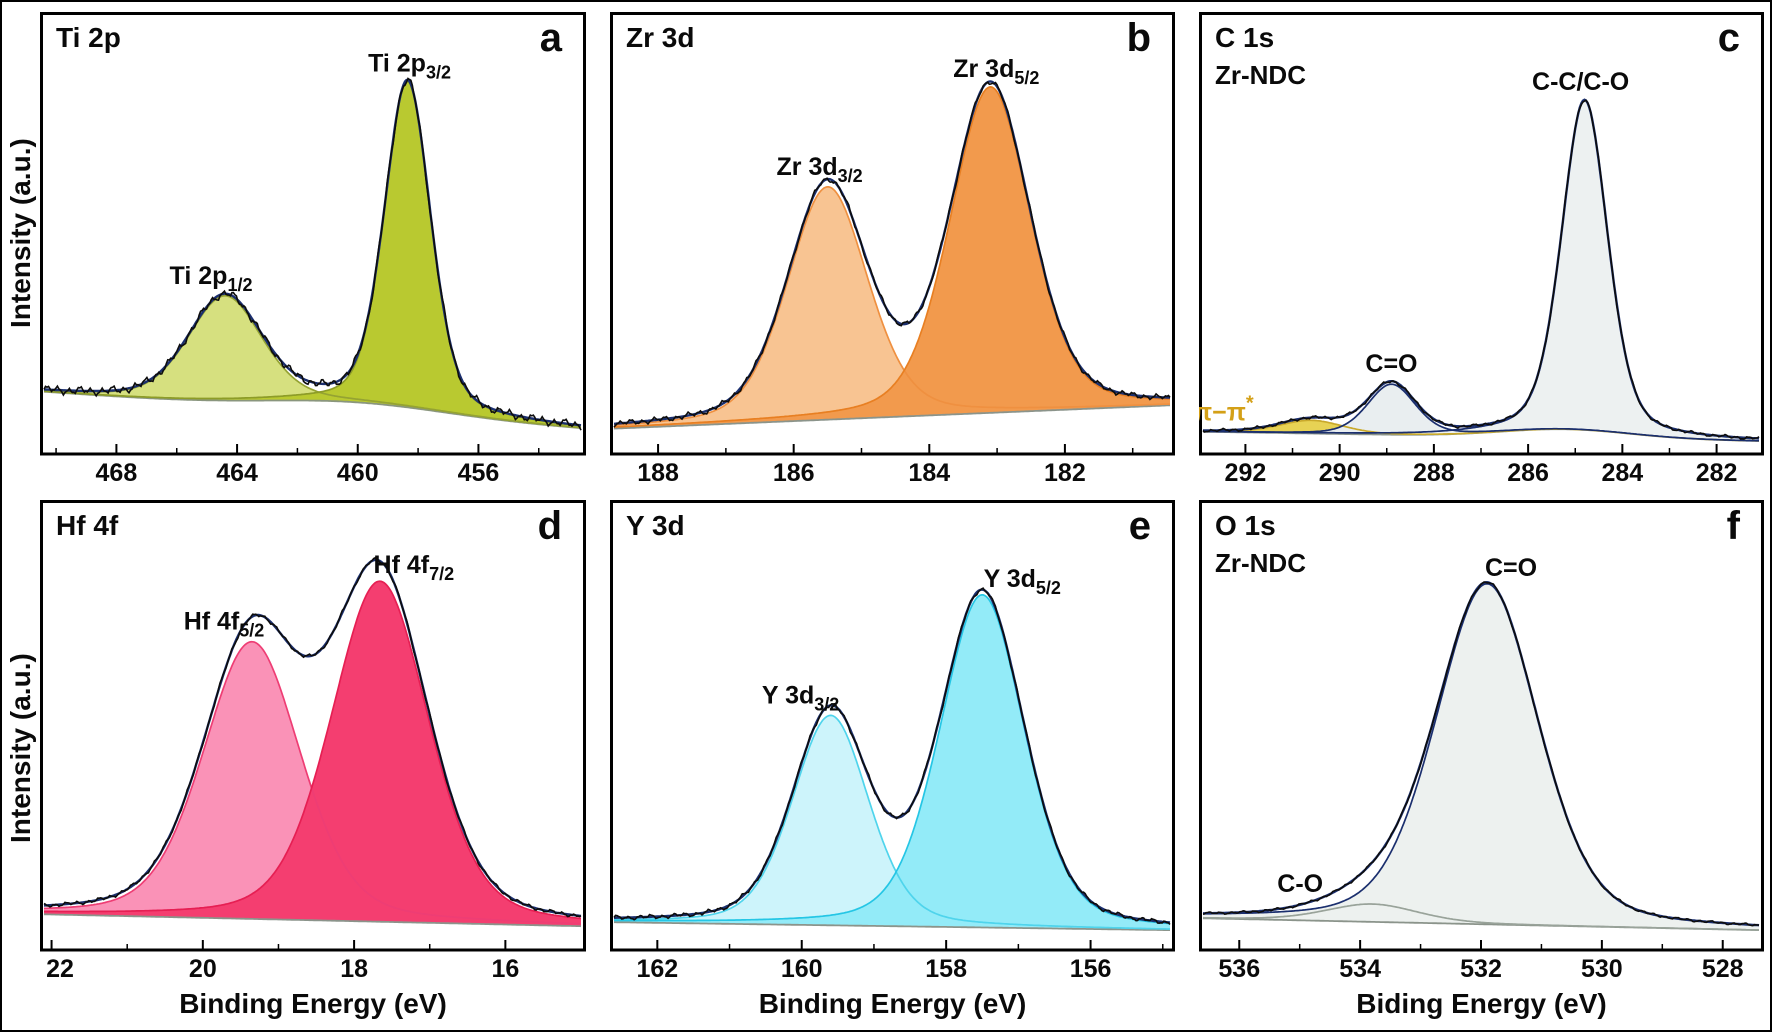 This screenshot has height=1032, width=1772. I want to click on plot-area-e: 162 160 158 156 Y 3d3/2 Y 3d5/2 Y 3d e, so click(892, 742).